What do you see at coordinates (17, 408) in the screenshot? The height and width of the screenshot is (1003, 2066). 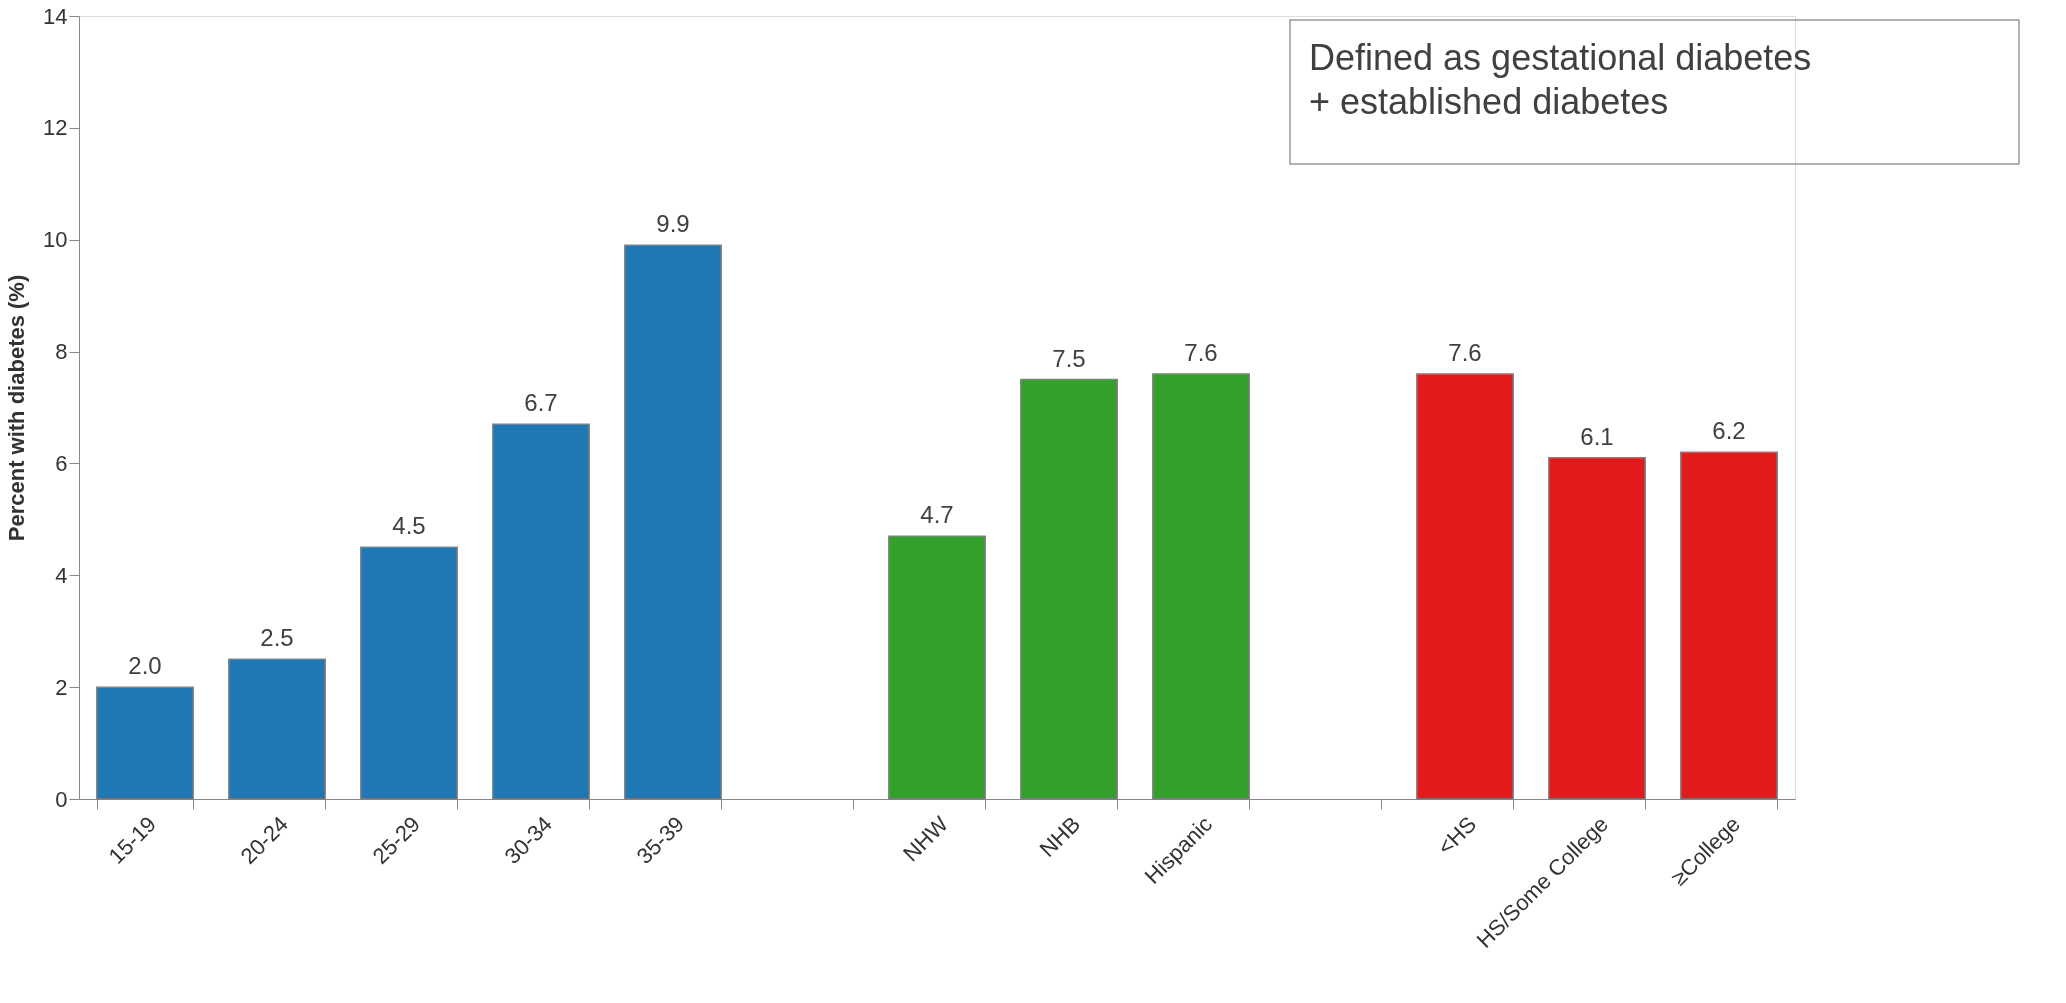 I see `y-axis-title: Percent with diabetes (%)` at bounding box center [17, 408].